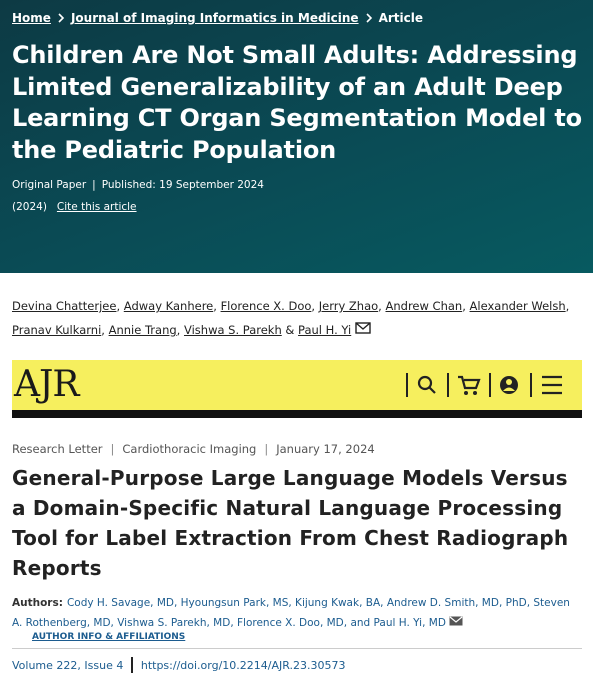 Image resolution: width=593 pixels, height=680 pixels. I want to click on author: Andrew Chan, so click(425, 306).